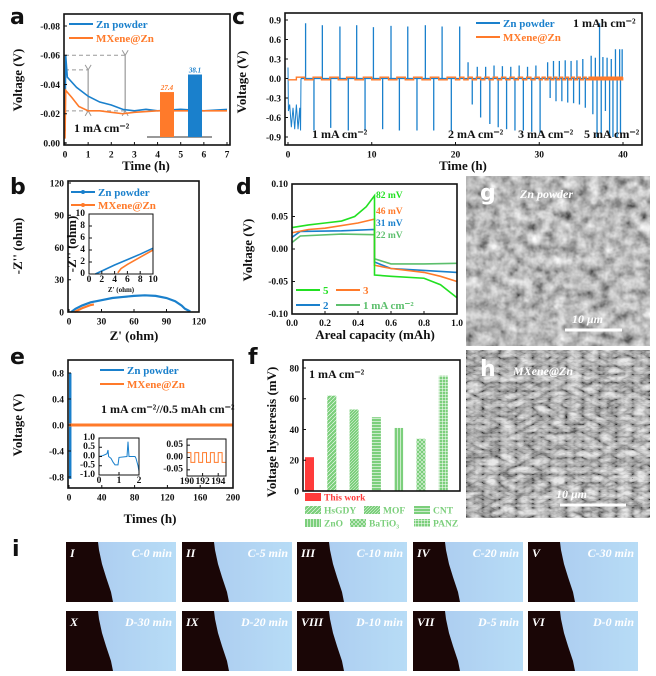  Describe the element at coordinates (18, 187) in the screenshot. I see `panel-letter-b: b` at that location.